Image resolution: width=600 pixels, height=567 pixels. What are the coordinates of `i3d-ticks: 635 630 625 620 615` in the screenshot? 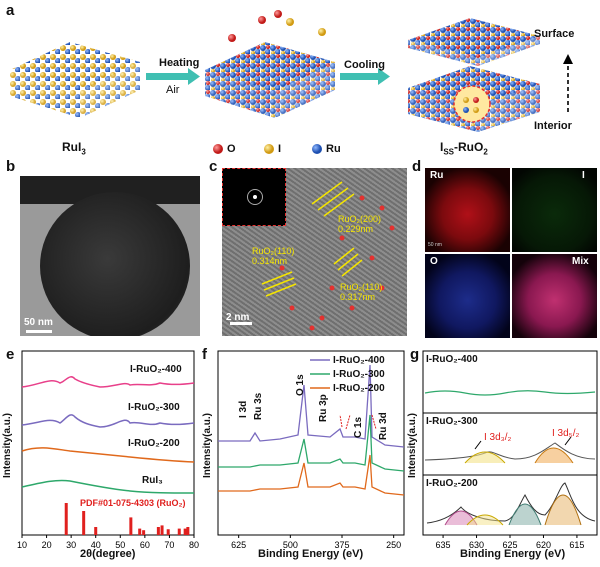 It's located at (510, 542).